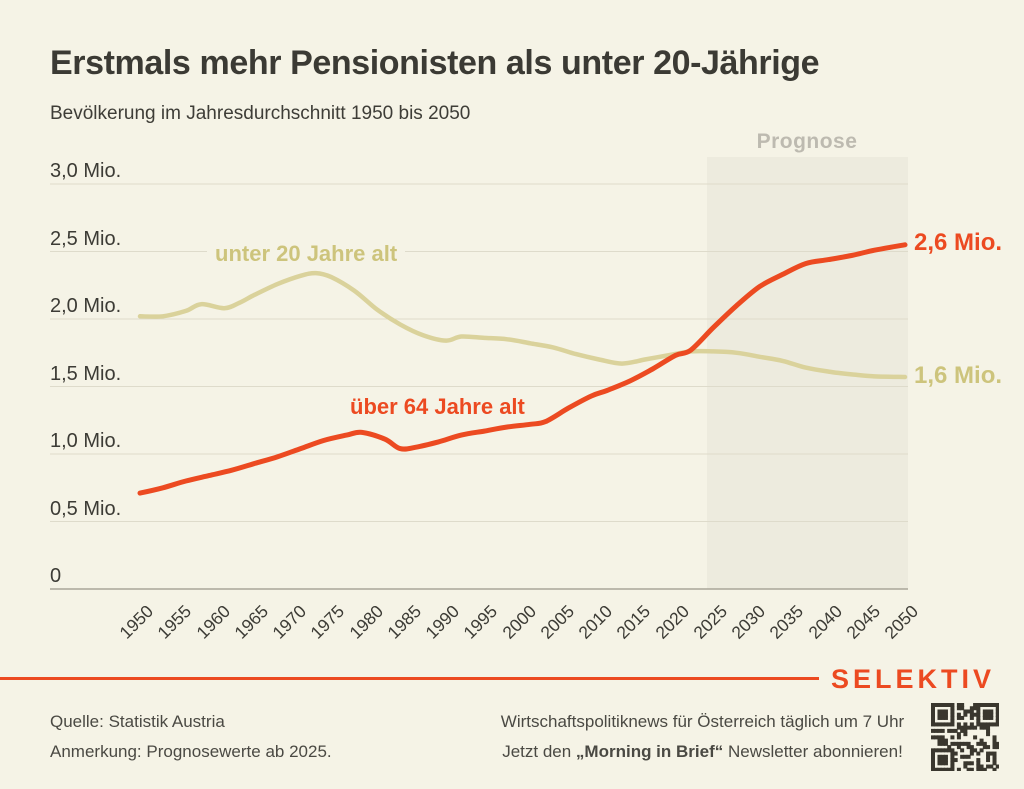 This screenshot has height=789, width=1024. What do you see at coordinates (86, 171) in the screenshot?
I see `y-axis-label: 3,0 Mio.` at bounding box center [86, 171].